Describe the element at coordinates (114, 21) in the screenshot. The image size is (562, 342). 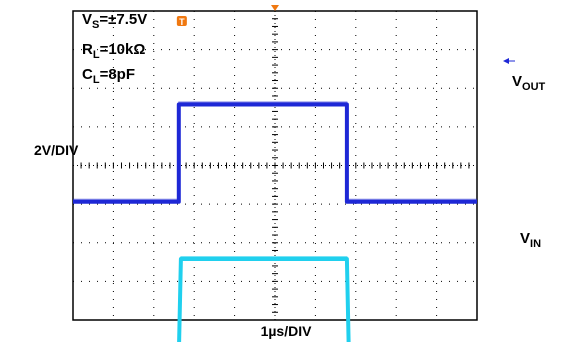
I see `condition-vs: VS=±7.5V` at that location.